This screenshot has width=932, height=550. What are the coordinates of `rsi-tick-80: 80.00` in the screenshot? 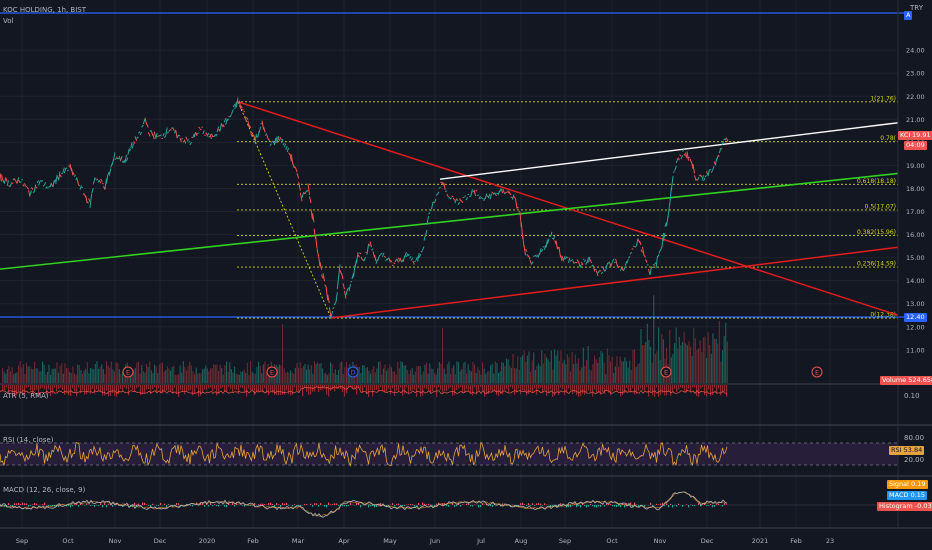 It's located at (914, 438).